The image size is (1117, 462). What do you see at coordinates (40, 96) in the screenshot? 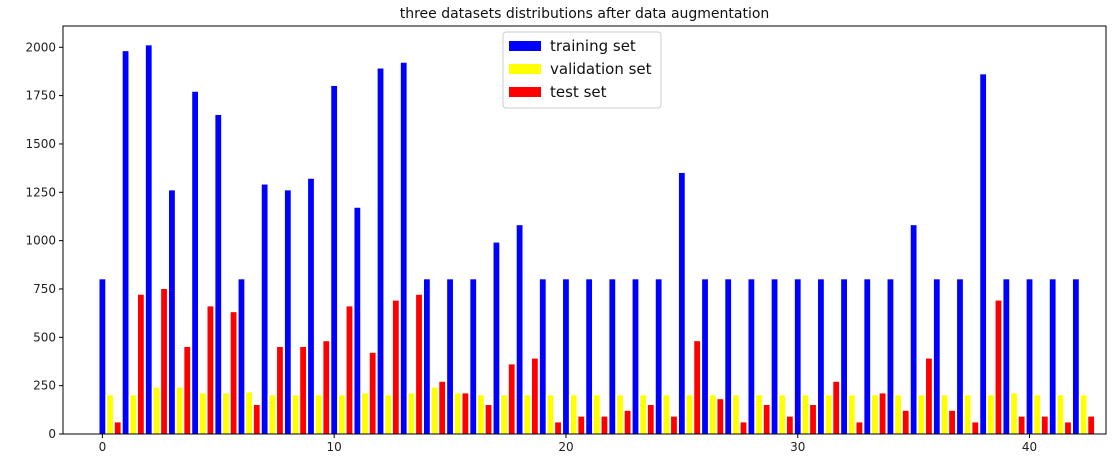
I see `y-tick-label: 1750` at bounding box center [40, 96].